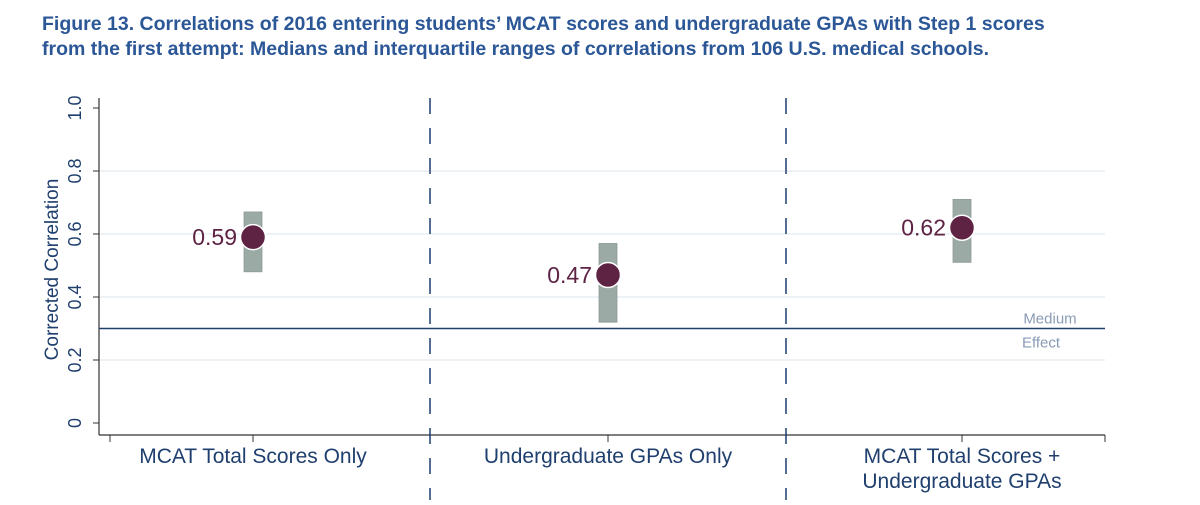 This screenshot has width=1200, height=505. I want to click on category-label-line2: Undergraduate GPAs, so click(961, 481).